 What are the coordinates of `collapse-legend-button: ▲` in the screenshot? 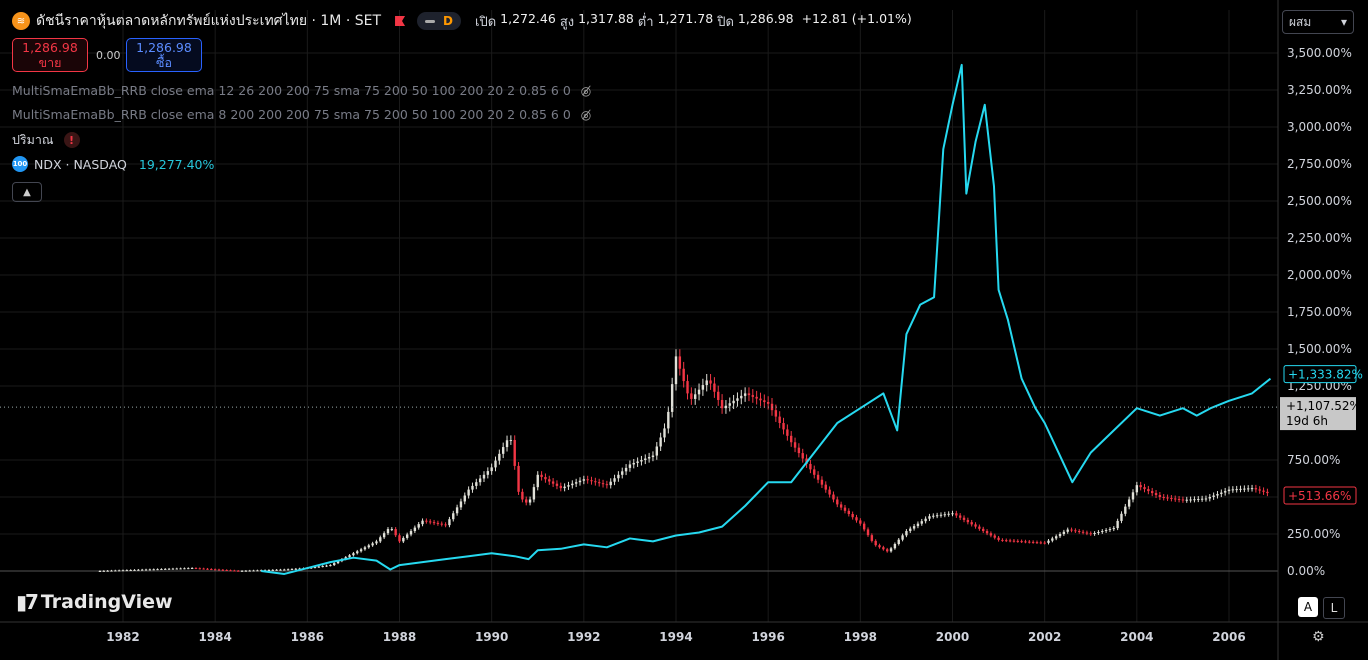 It's located at (27, 192).